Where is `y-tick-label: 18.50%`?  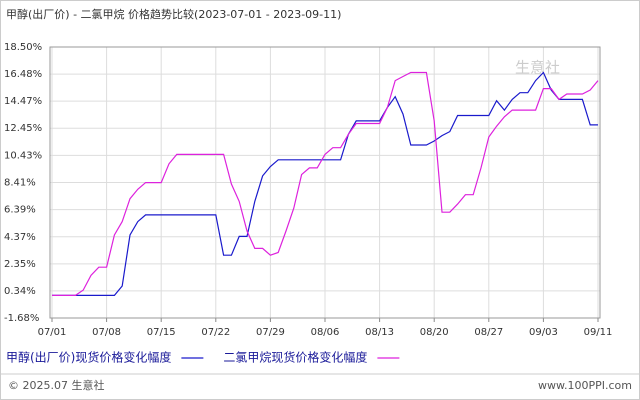 y-tick-label: 18.50% is located at coordinates (23, 47).